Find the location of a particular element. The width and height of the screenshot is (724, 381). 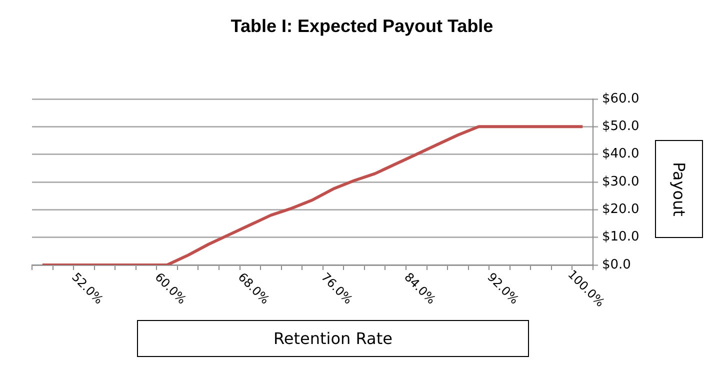

y-tick-label: $0.0 is located at coordinates (616, 264).